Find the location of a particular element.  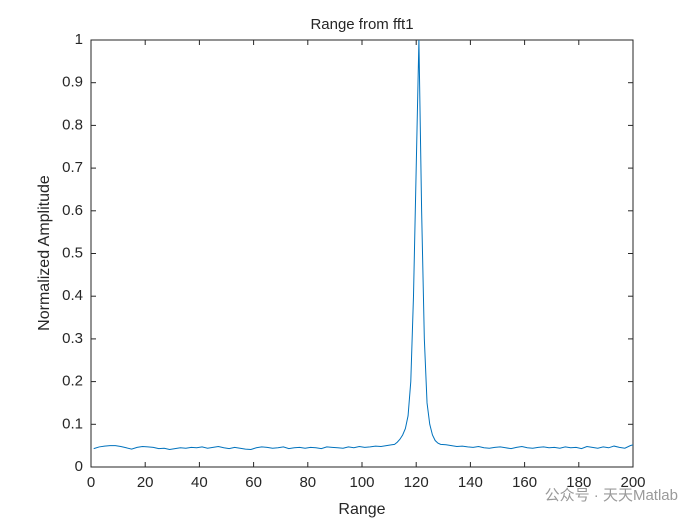

y-tick-label: 0.8 is located at coordinates (72, 124).